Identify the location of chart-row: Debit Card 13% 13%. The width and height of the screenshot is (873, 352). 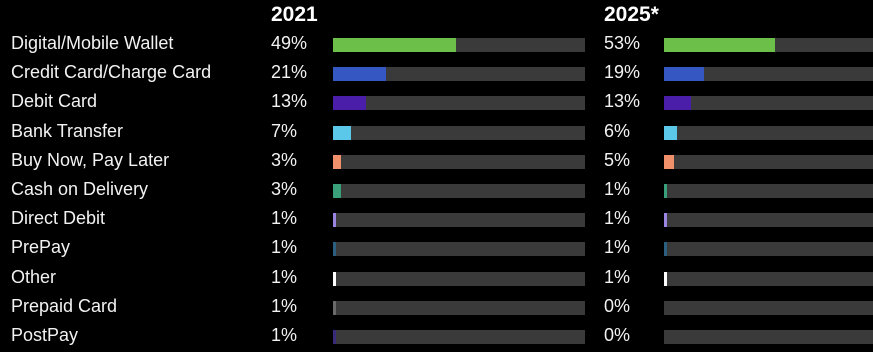
(436, 103).